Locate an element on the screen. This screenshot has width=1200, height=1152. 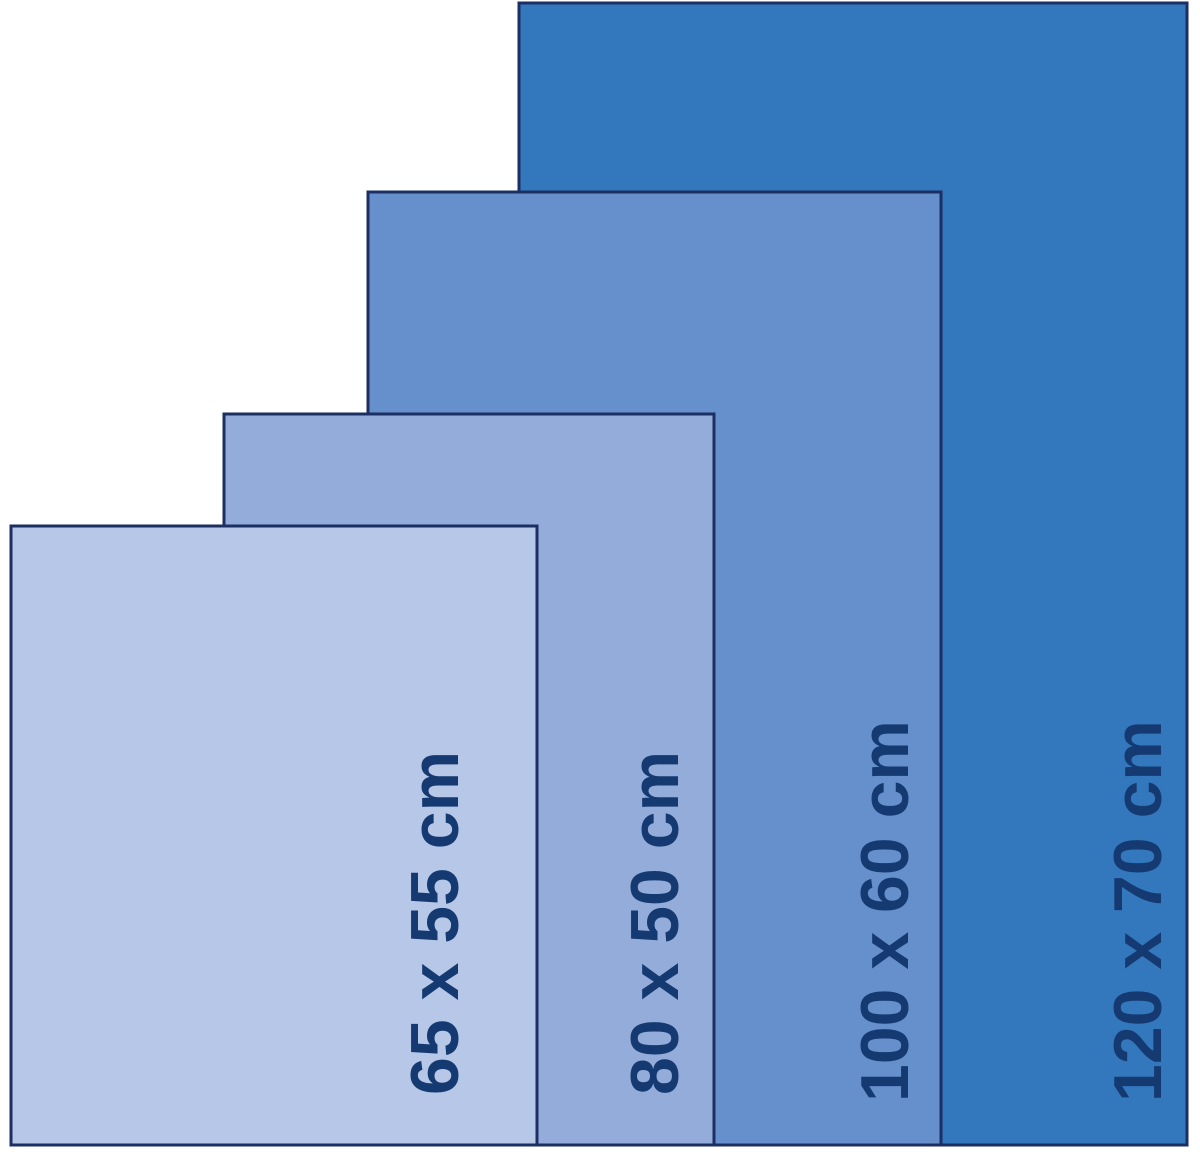
size-label: 65 x 55 cm is located at coordinates (435, 923).